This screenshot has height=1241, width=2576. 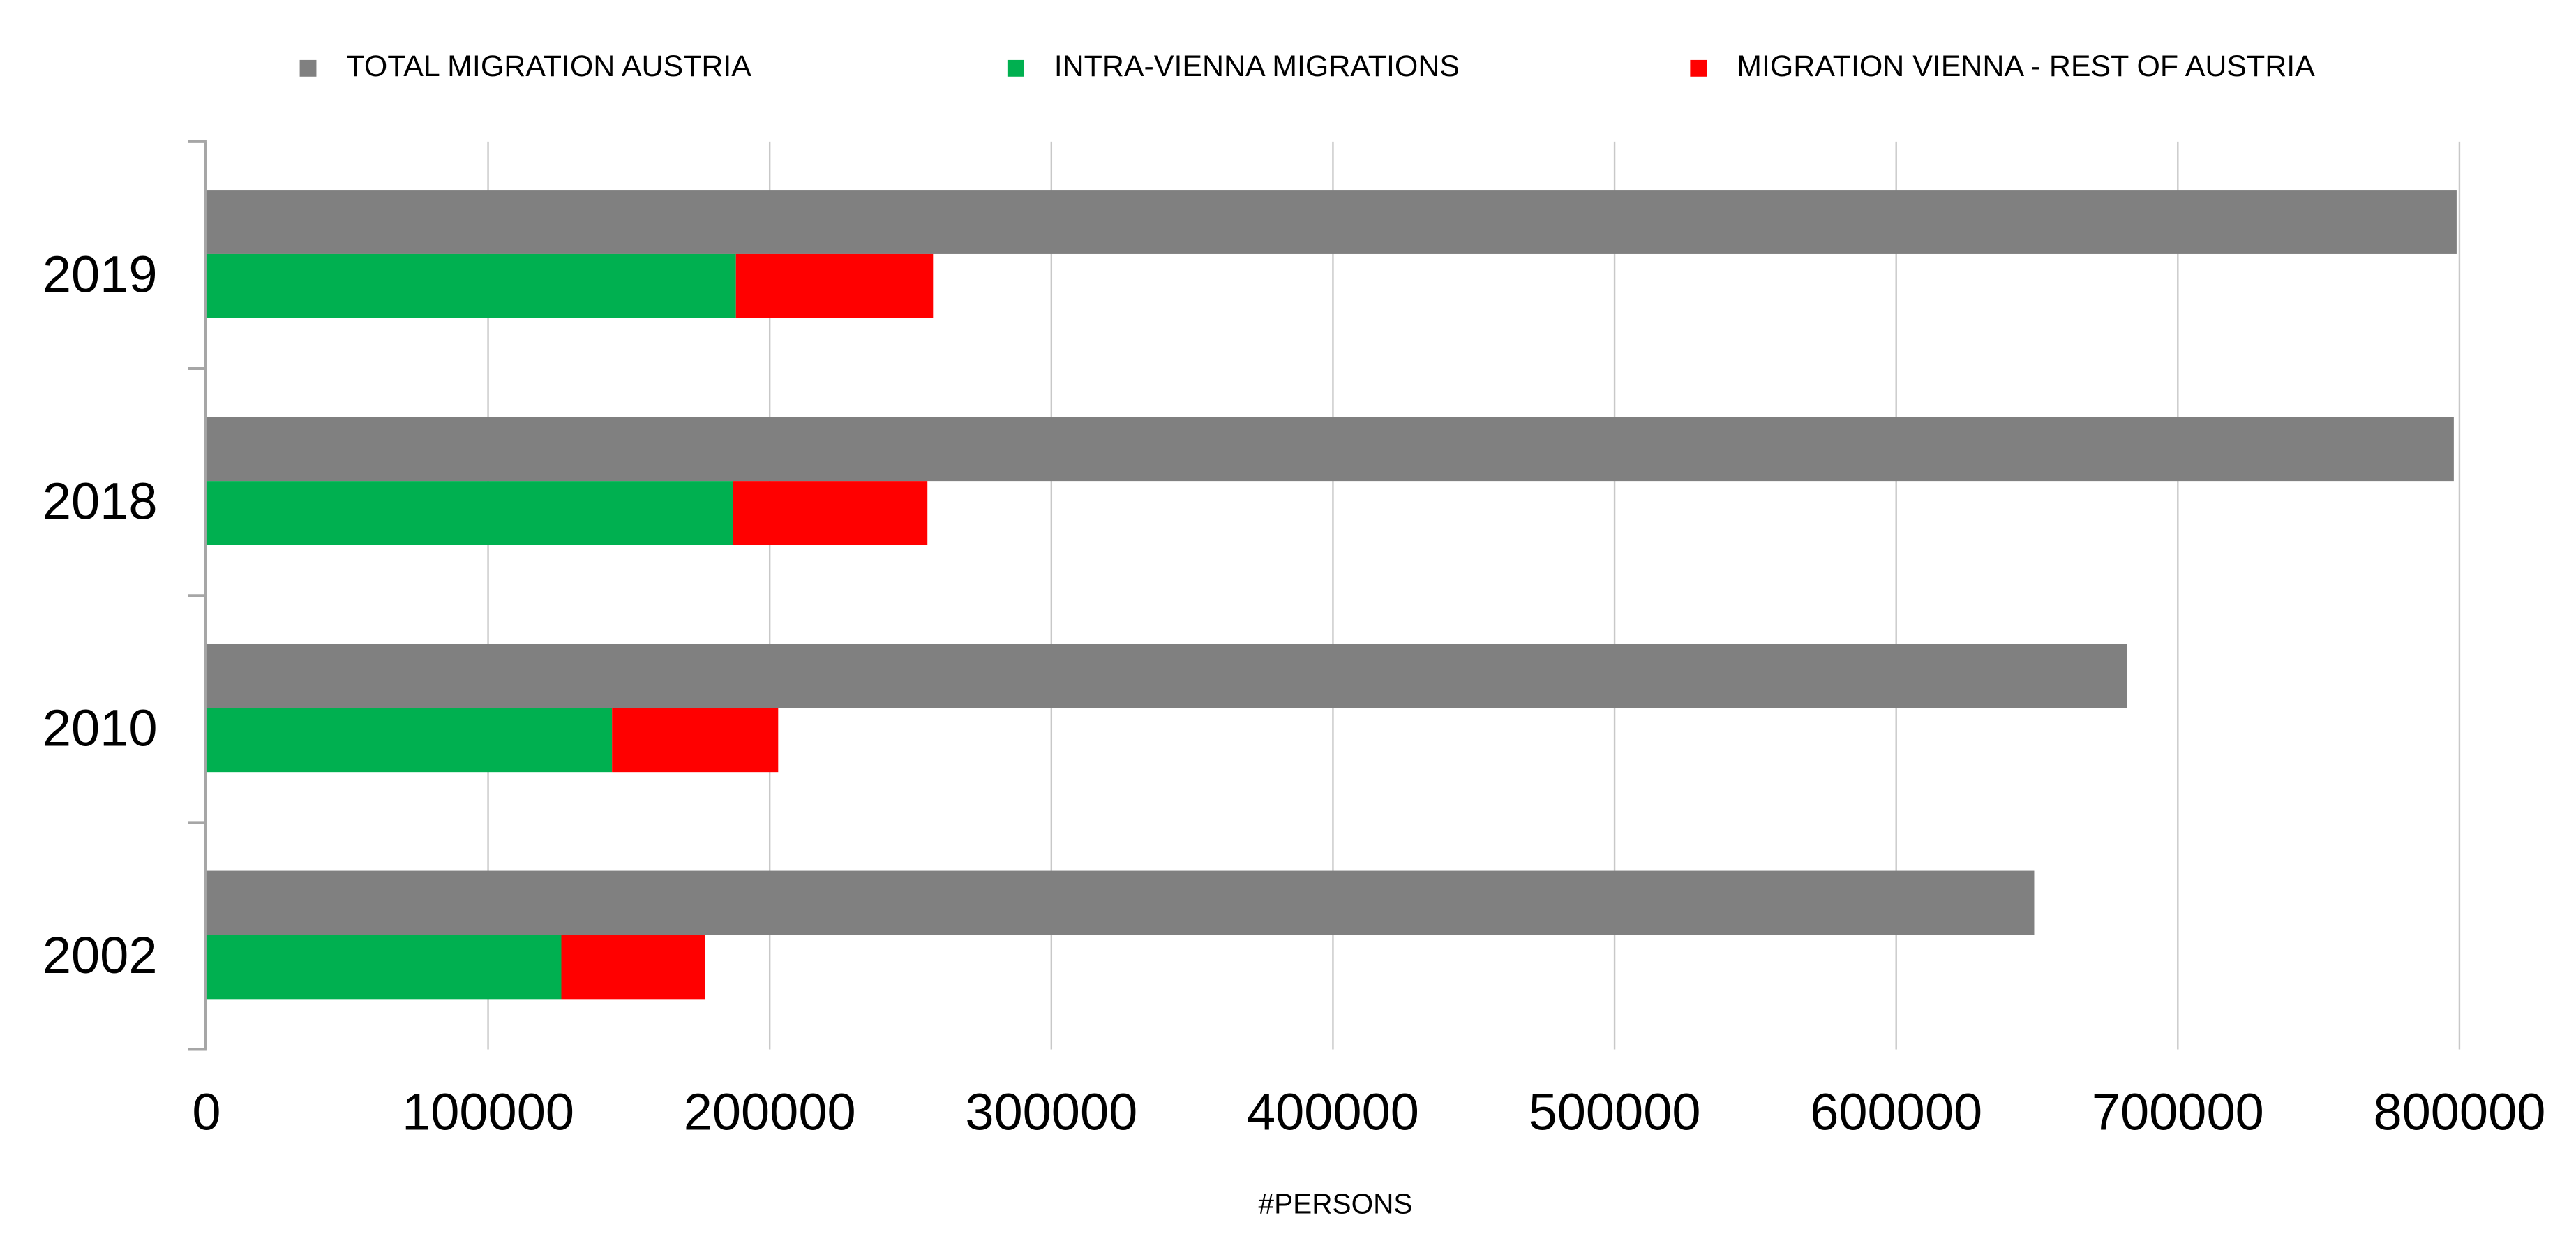 What do you see at coordinates (1333, 1112) in the screenshot?
I see `x-tick-label: 400000` at bounding box center [1333, 1112].